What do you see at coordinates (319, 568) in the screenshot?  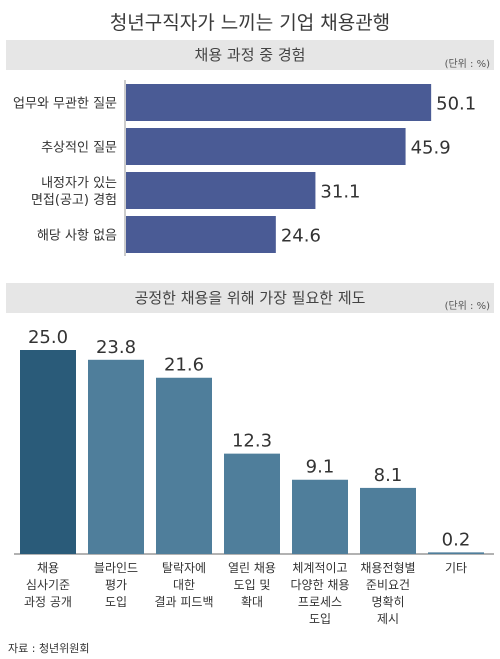 I see `vbar-category-label: 체계적이고` at bounding box center [319, 568].